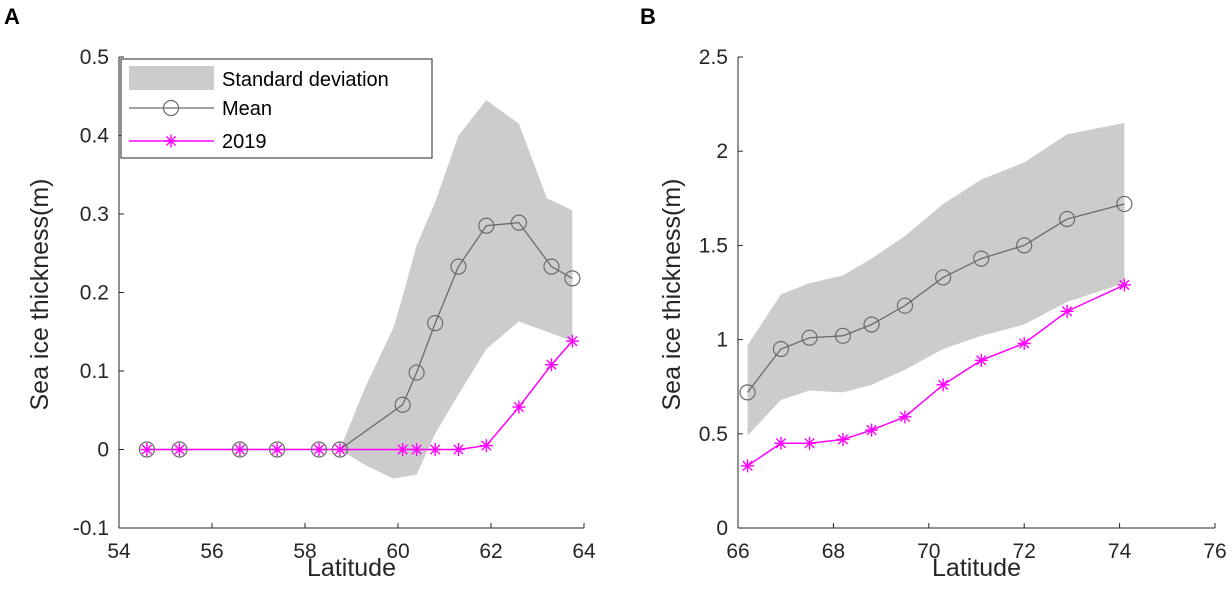  I want to click on y-tick-label: 0.2, so click(94, 293).